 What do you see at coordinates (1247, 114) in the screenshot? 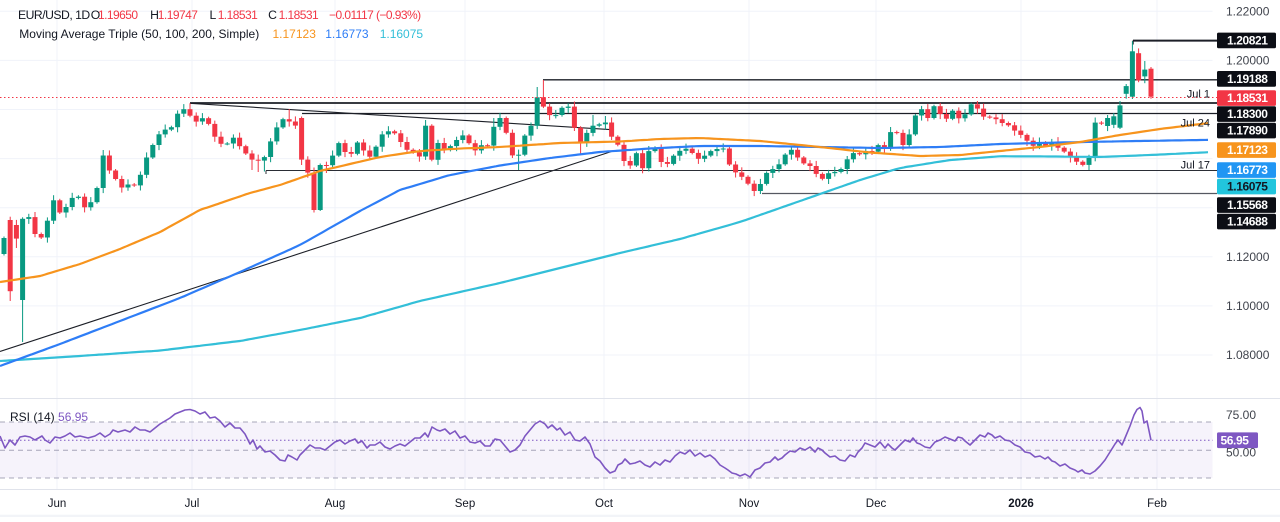
I see `svg-text: 1.18300` at bounding box center [1247, 114].